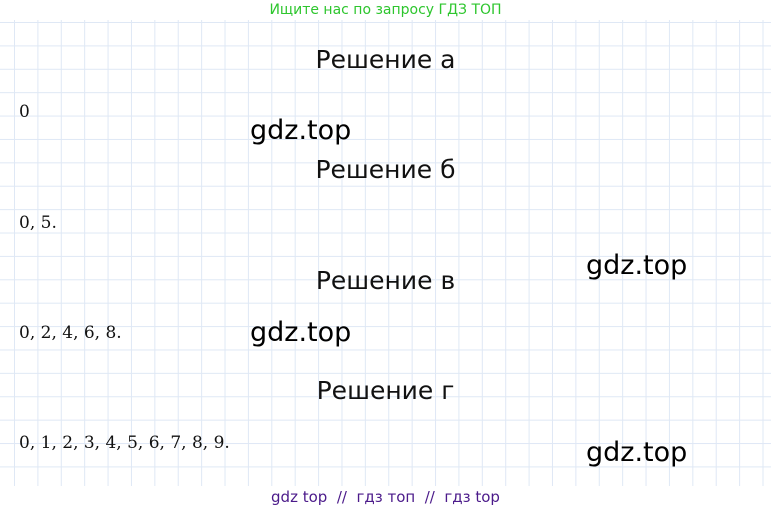 The height and width of the screenshot is (513, 771). I want to click on solution-b-title: Решение б, so click(385, 169).